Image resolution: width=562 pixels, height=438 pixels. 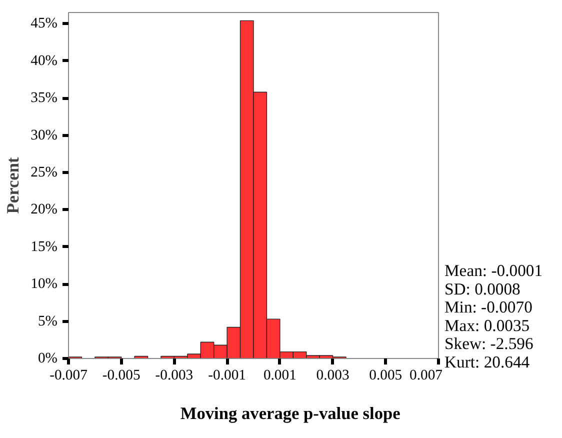 What do you see at coordinates (493, 270) in the screenshot?
I see `text: Mean: -0.0001` at bounding box center [493, 270].